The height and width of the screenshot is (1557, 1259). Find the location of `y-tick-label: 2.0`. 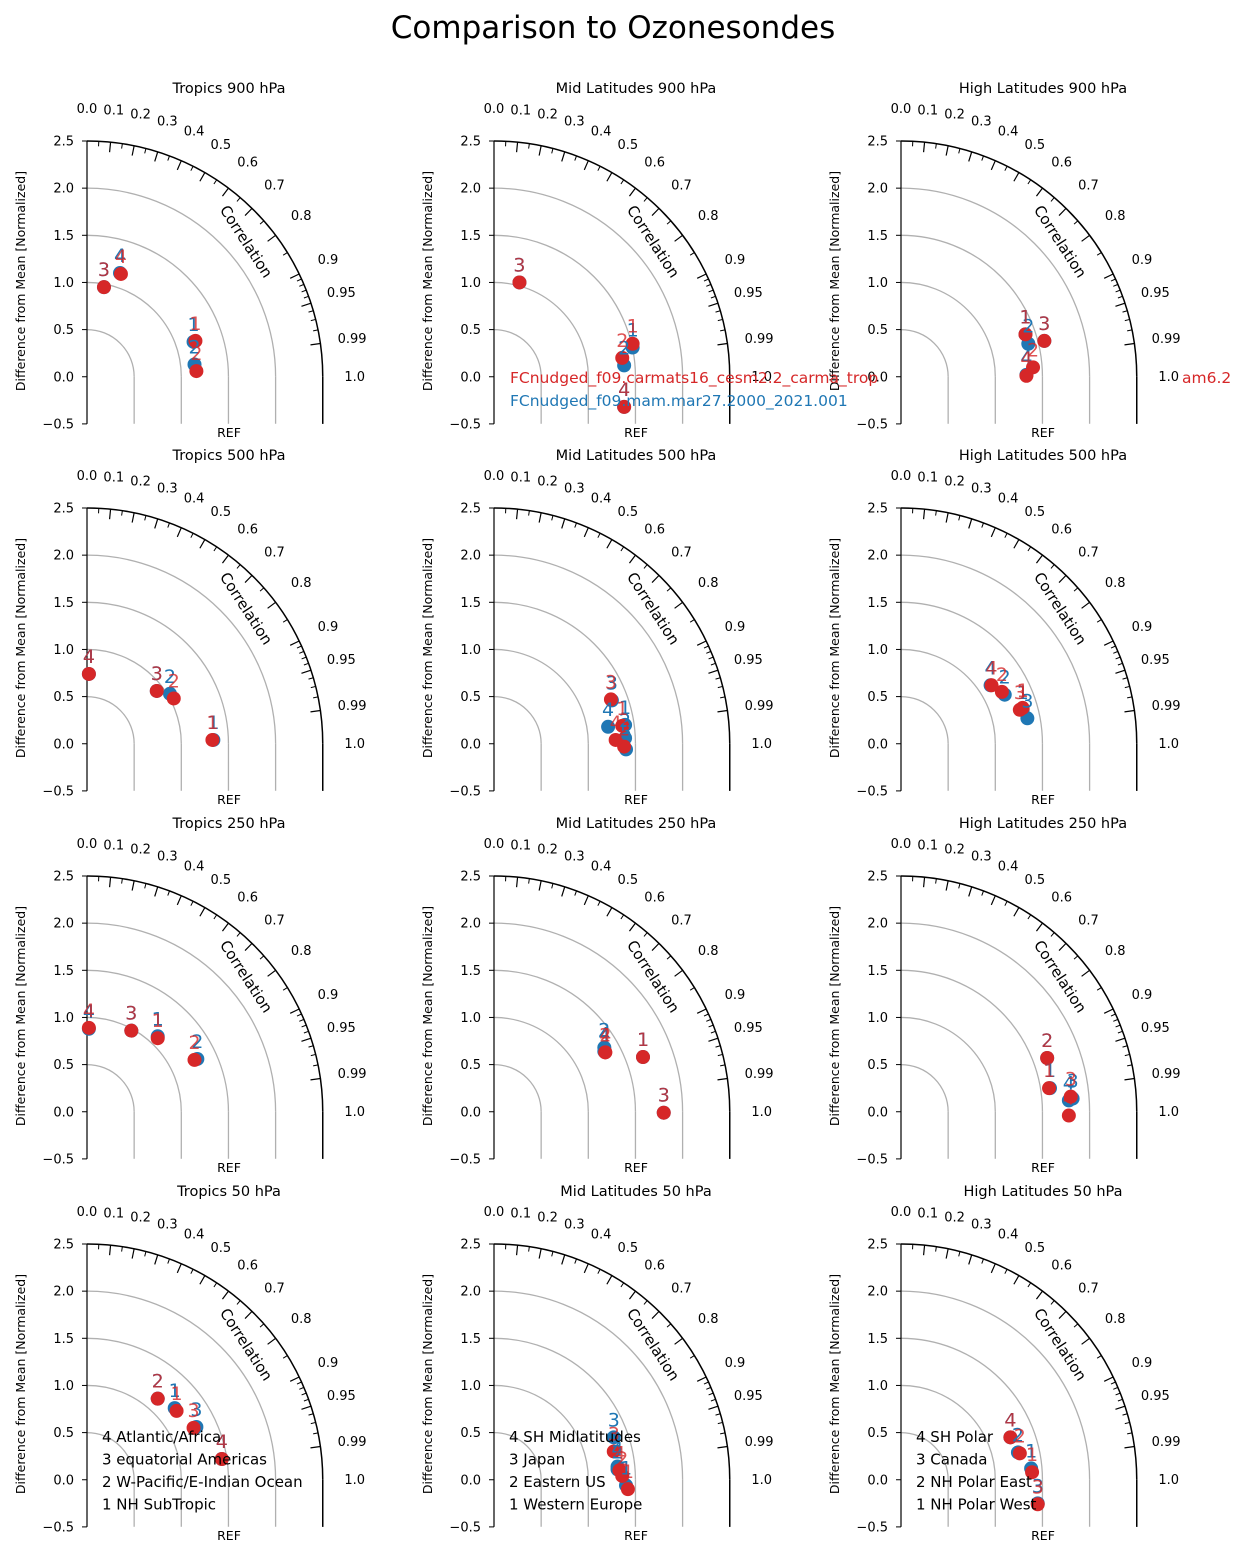

y-tick-label: 2.0 is located at coordinates (470, 189).